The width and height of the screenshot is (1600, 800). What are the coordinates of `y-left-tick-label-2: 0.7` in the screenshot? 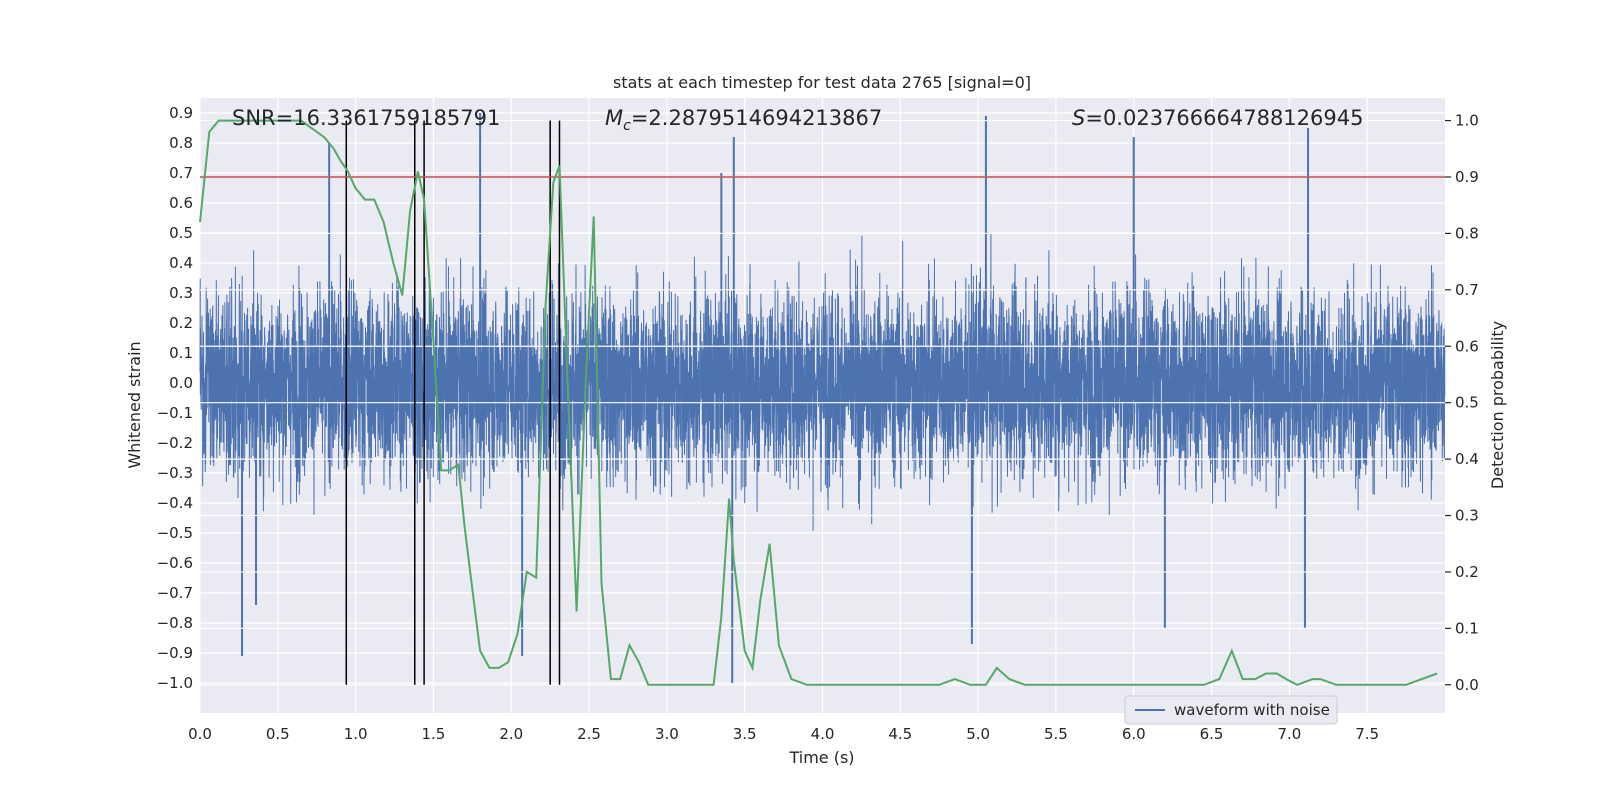 It's located at (181, 173).